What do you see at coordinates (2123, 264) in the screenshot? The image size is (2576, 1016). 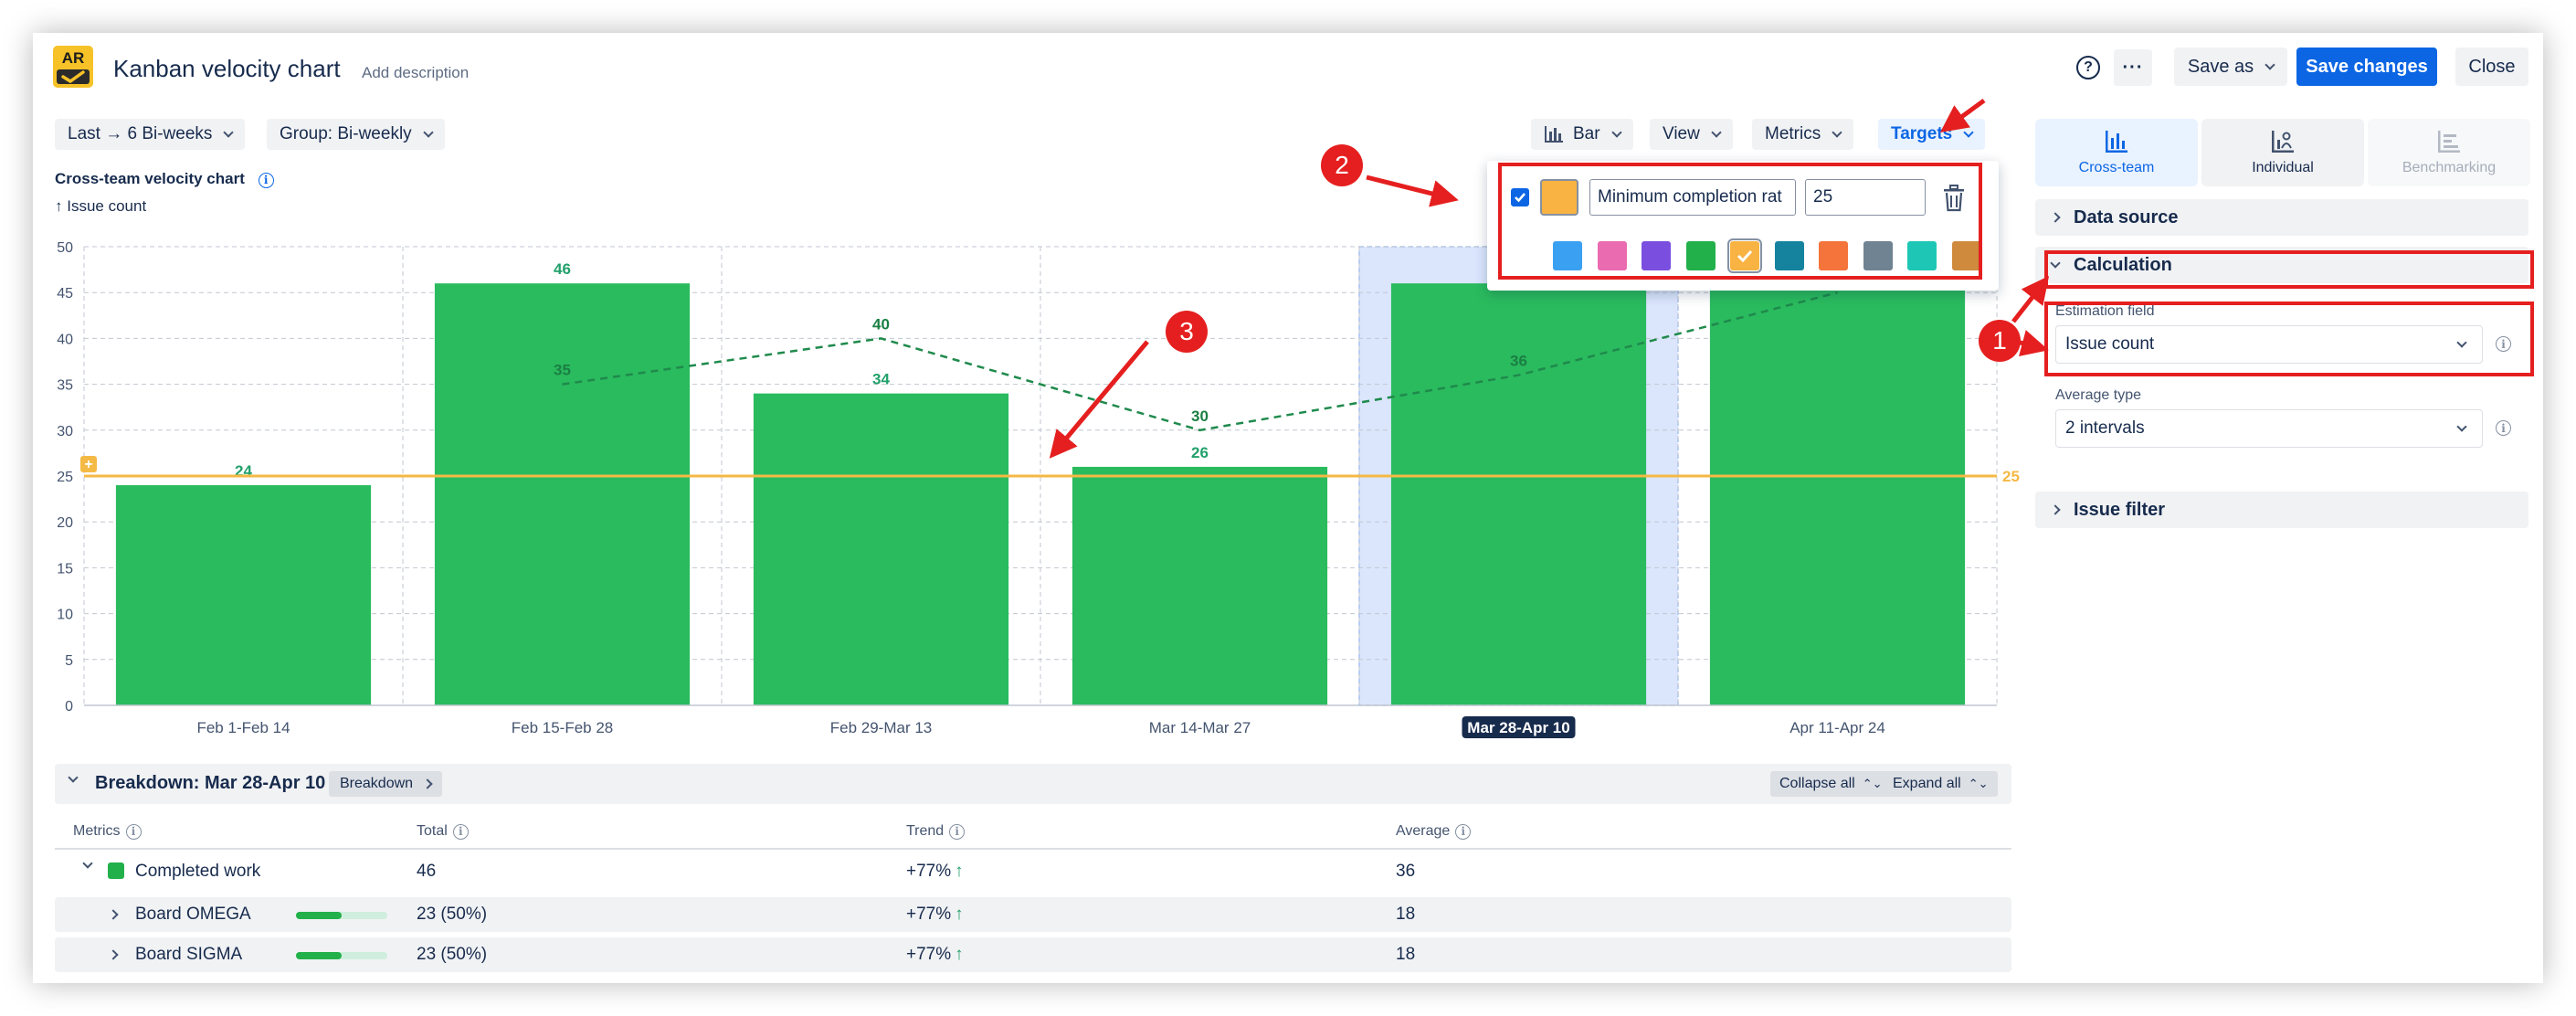 I see `section-label: Calculation` at bounding box center [2123, 264].